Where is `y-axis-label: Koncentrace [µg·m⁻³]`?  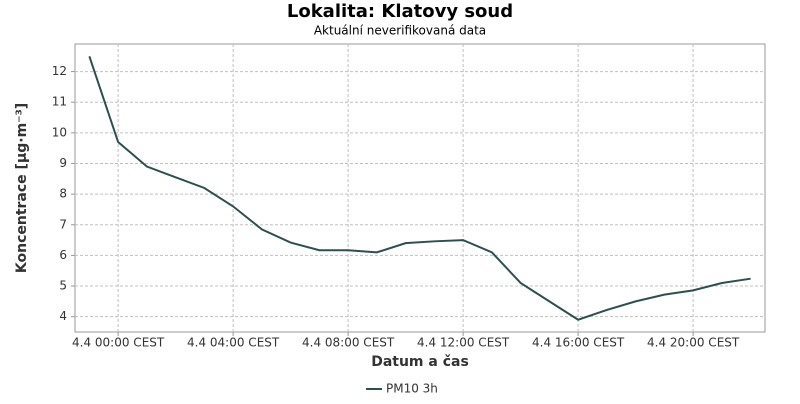
y-axis-label: Koncentrace [µg·m⁻³] is located at coordinates (22, 188).